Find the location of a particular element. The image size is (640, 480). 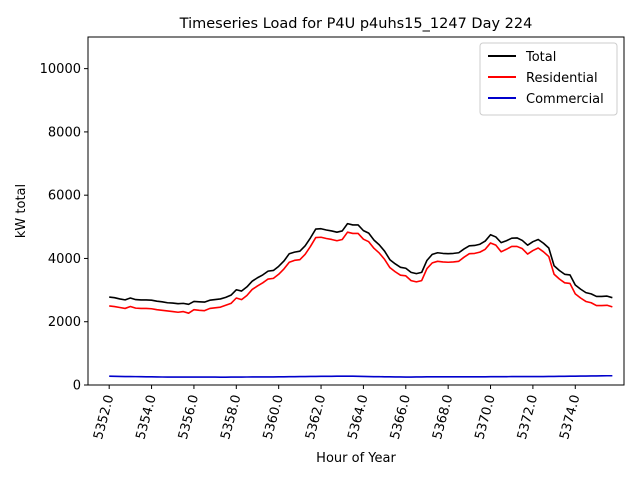

legend: Total Residential Commercial is located at coordinates (548, 79).